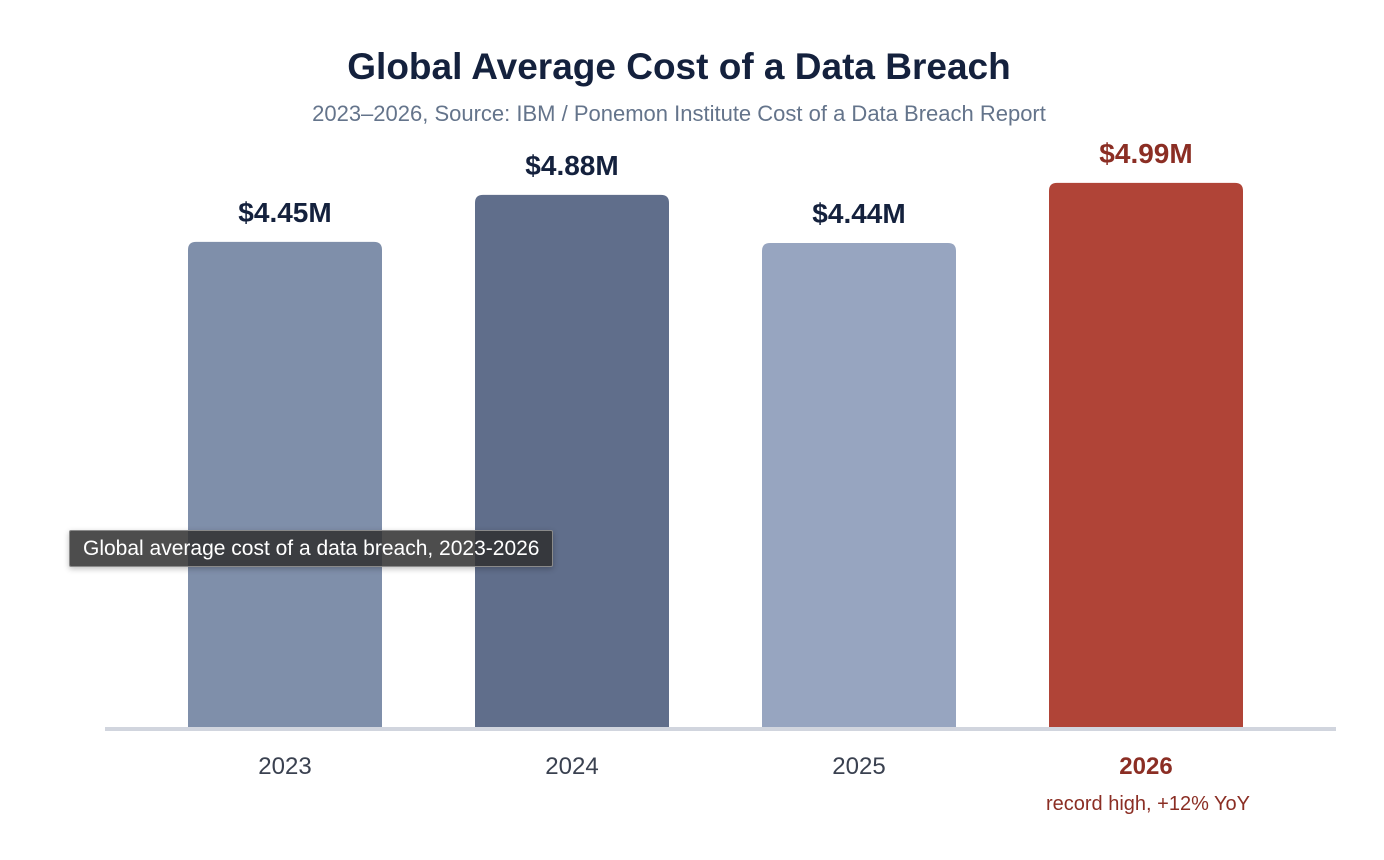  I want to click on tick-label-2024: 2024, so click(571, 766).